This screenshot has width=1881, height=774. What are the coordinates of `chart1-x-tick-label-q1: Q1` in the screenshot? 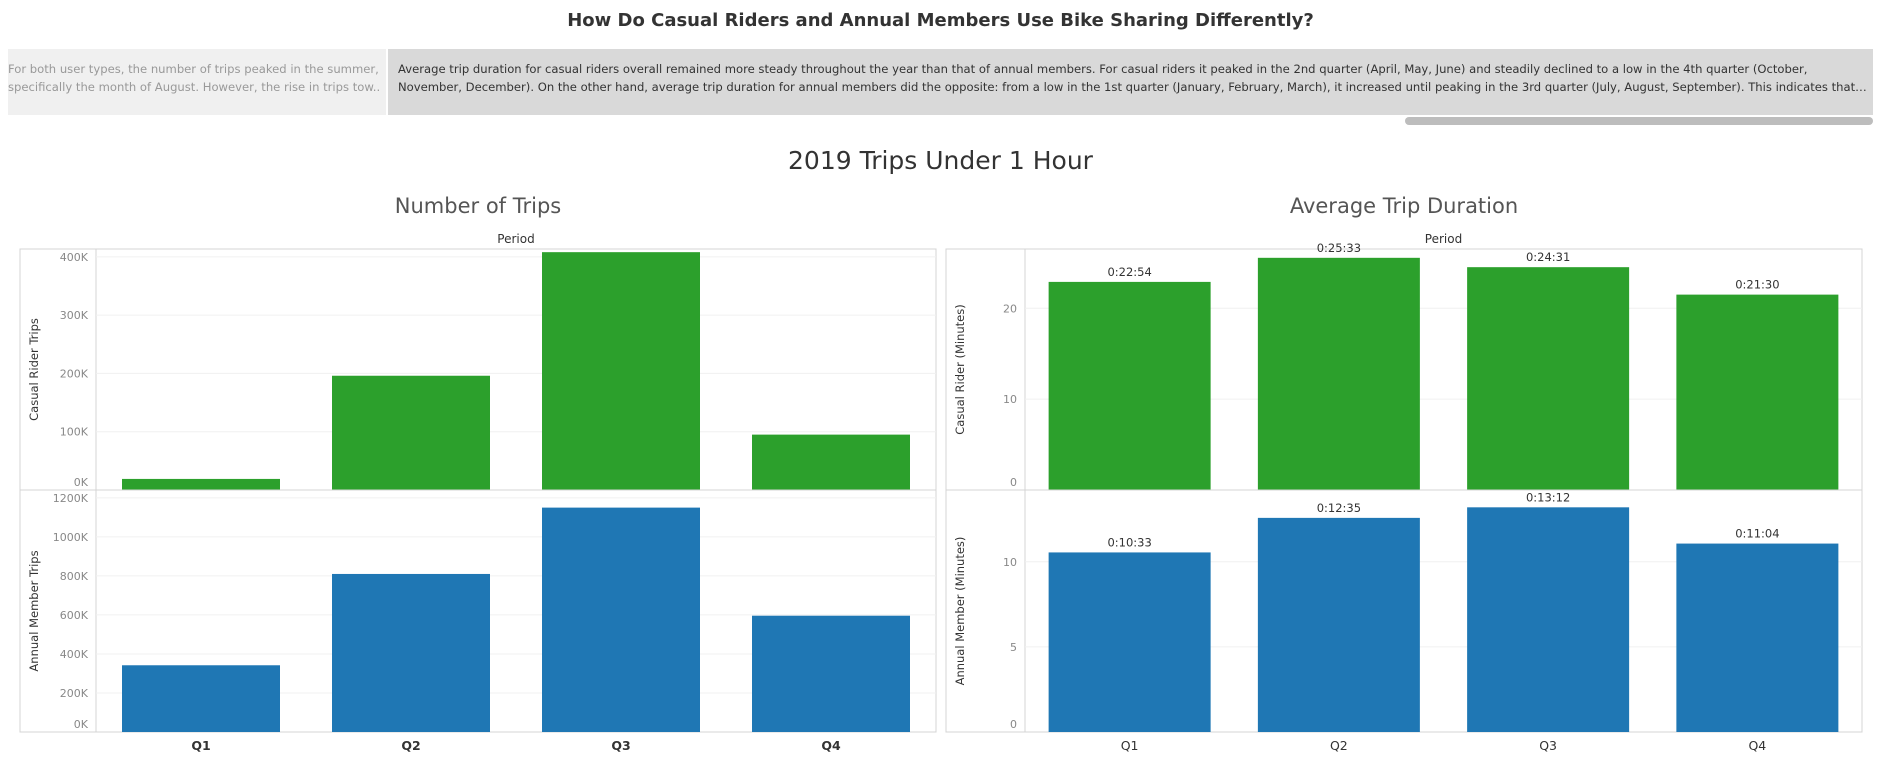 It's located at (200, 745).